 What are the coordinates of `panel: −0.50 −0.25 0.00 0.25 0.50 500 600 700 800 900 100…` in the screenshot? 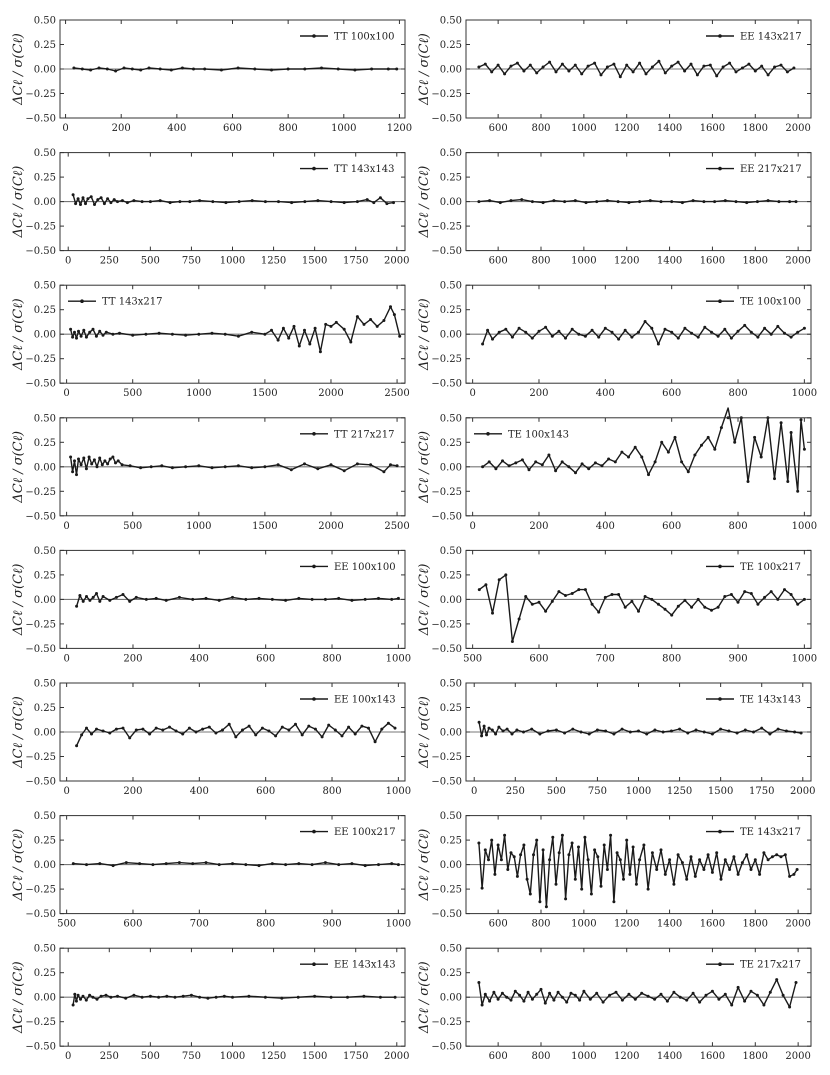 It's located at (211, 870).